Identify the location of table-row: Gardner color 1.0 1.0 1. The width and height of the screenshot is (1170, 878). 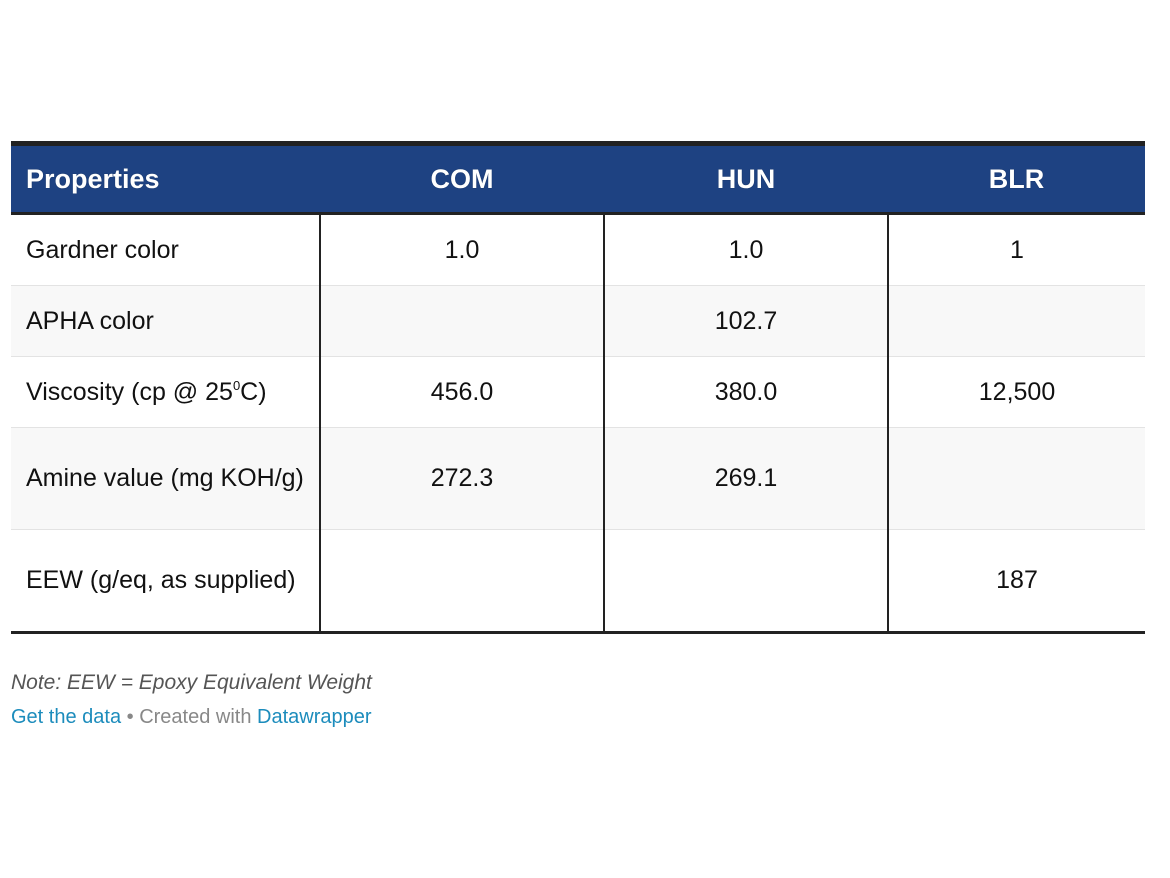
(578, 249).